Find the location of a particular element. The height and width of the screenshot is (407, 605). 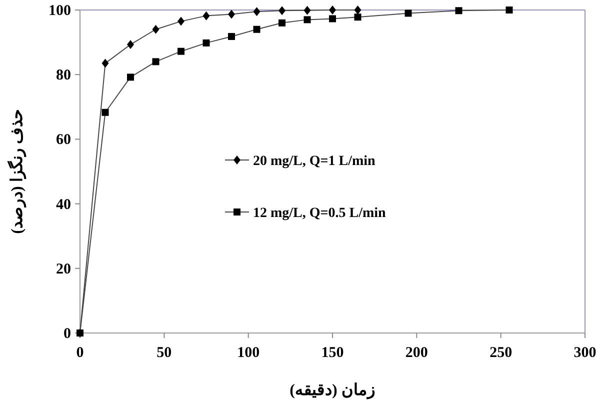

x-tick-label: 250 is located at coordinates (501, 353).